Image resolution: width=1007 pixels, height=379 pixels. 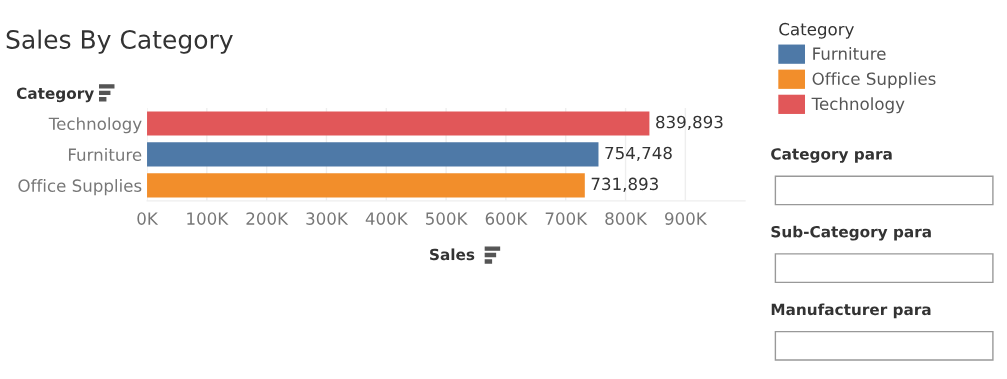 What do you see at coordinates (566, 218) in the screenshot?
I see `x-tick-label: 700K` at bounding box center [566, 218].